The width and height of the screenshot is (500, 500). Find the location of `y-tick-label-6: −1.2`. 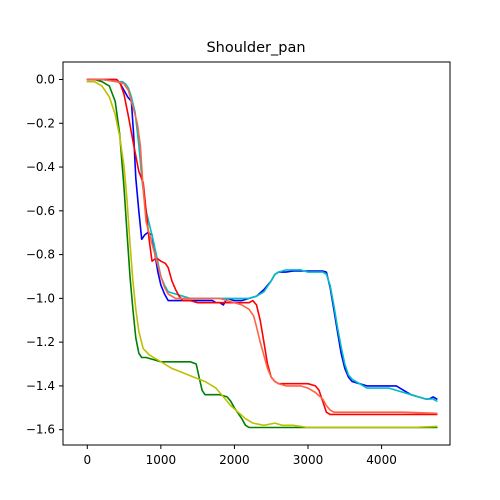

y-tick-label-6: −1.2 is located at coordinates (40, 342).